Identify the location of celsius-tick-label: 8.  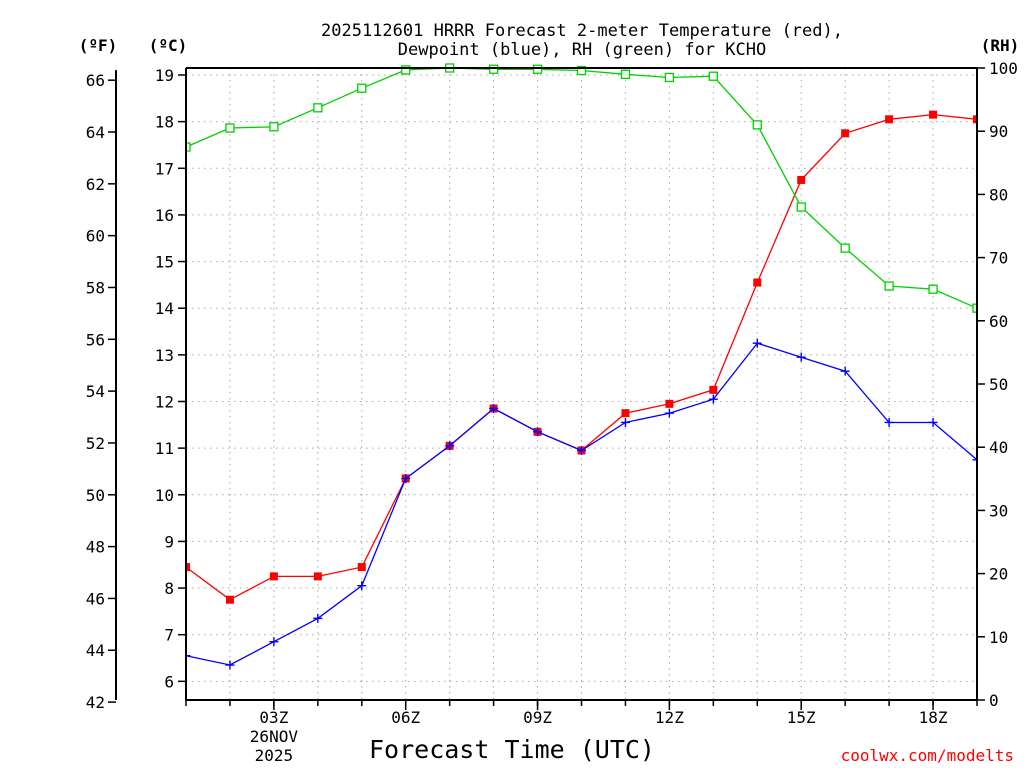
(169, 588).